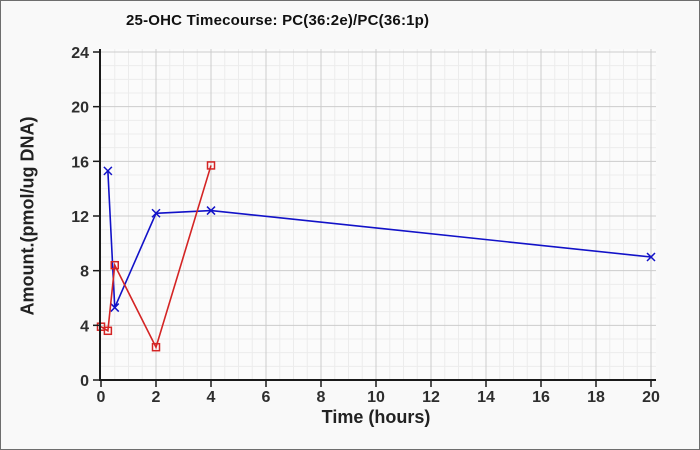 The width and height of the screenshot is (700, 450). I want to click on chart-title: 25-OHC Timecourse: PC(36:2e)/PC(36:1p), so click(278, 20).